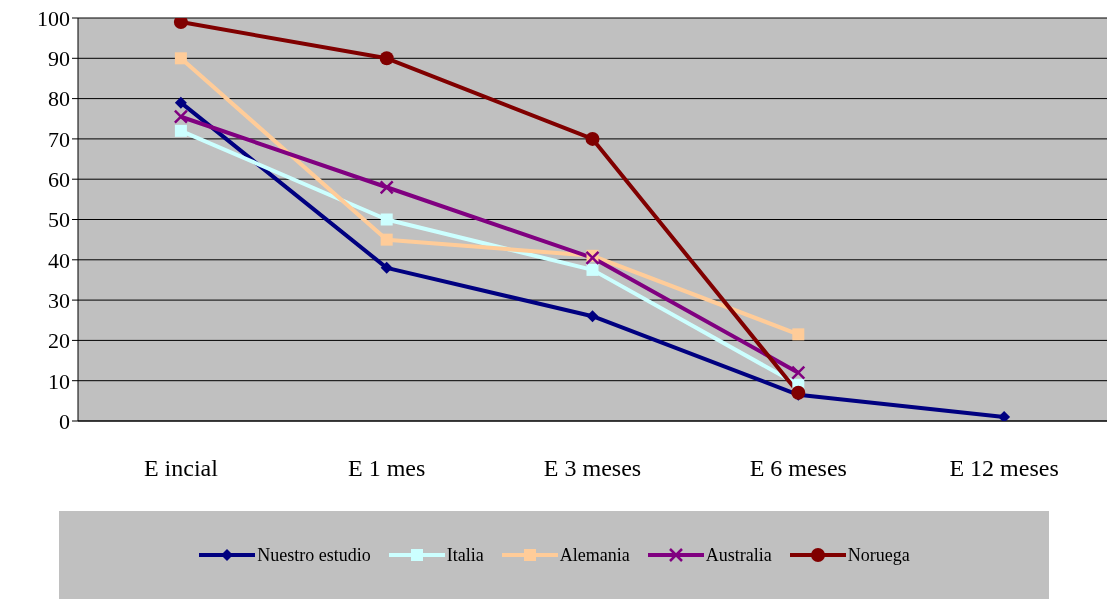 This screenshot has width=1107, height=603. Describe the element at coordinates (59, 99) in the screenshot. I see `y-tick-label: 80` at that location.